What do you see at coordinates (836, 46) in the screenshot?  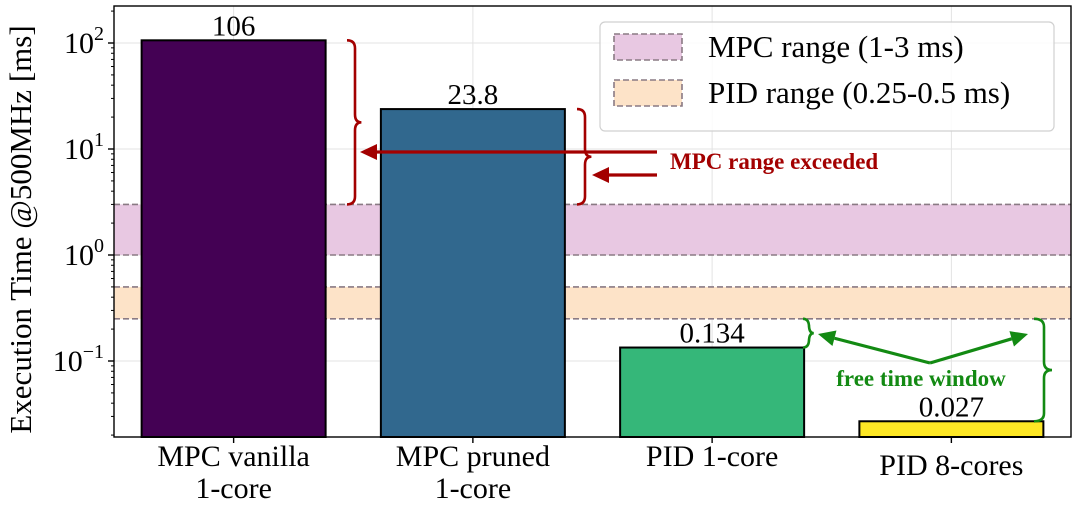 I see `legend-label: MPC range (1-3 ms)` at bounding box center [836, 46].